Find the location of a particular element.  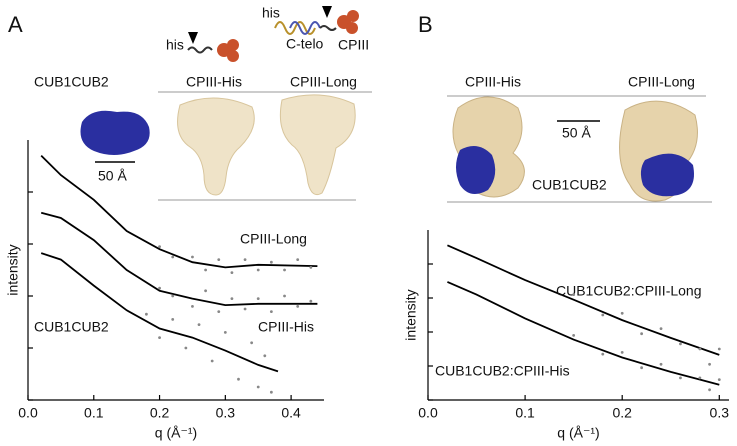

series-label: CPIII-Long is located at coordinates (273, 239).